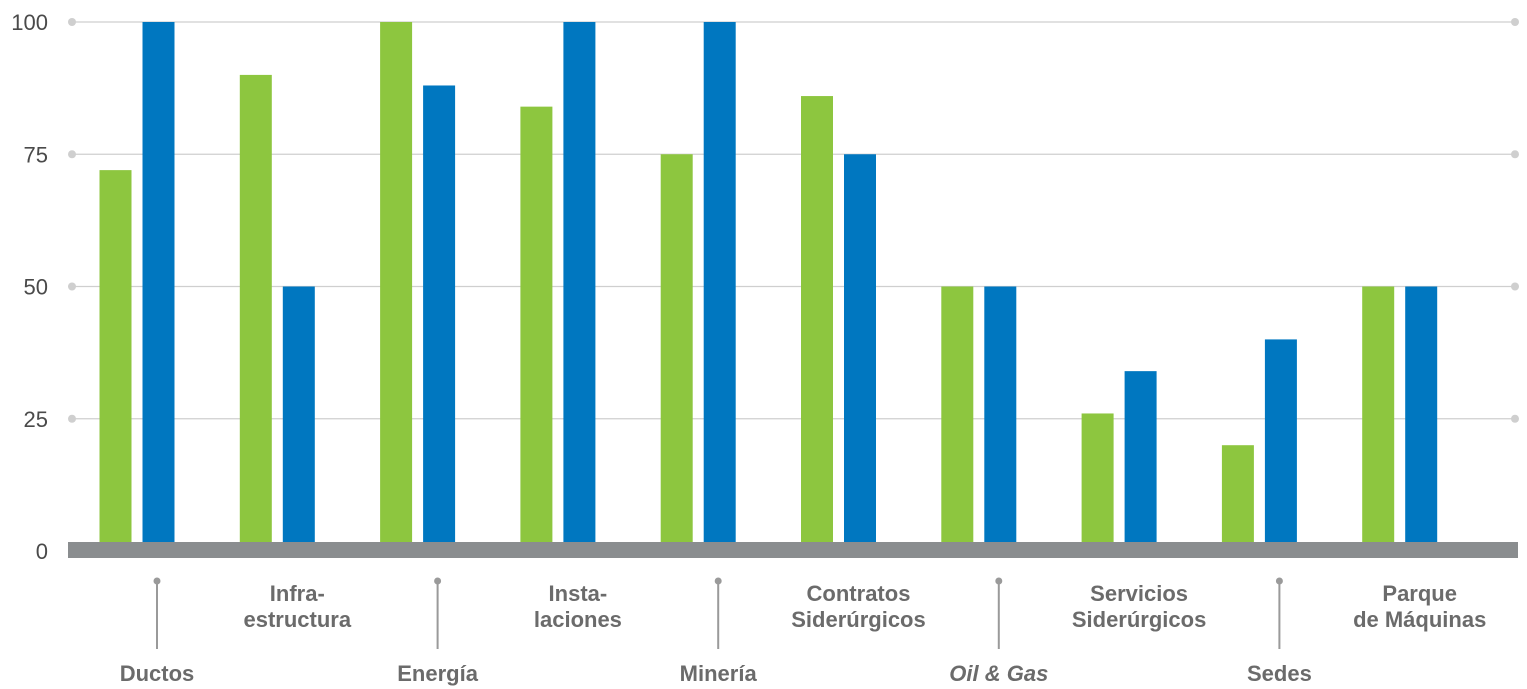  I want to click on x-axis-bar, so click(793, 550).